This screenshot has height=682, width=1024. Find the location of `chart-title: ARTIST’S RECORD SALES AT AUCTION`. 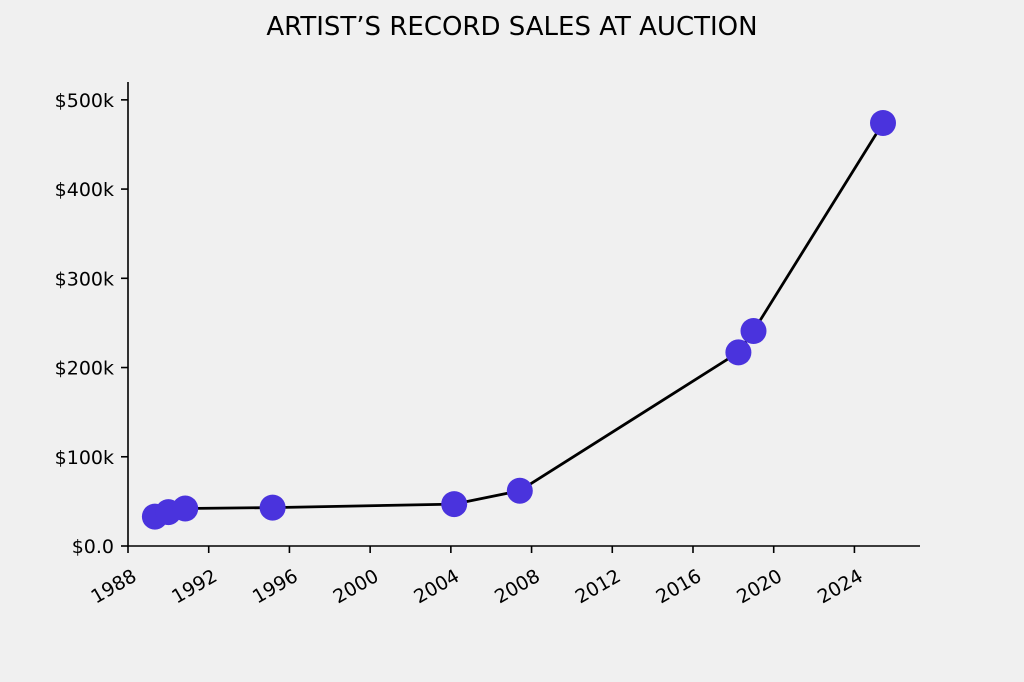

chart-title: ARTIST’S RECORD SALES AT AUCTION is located at coordinates (511, 27).